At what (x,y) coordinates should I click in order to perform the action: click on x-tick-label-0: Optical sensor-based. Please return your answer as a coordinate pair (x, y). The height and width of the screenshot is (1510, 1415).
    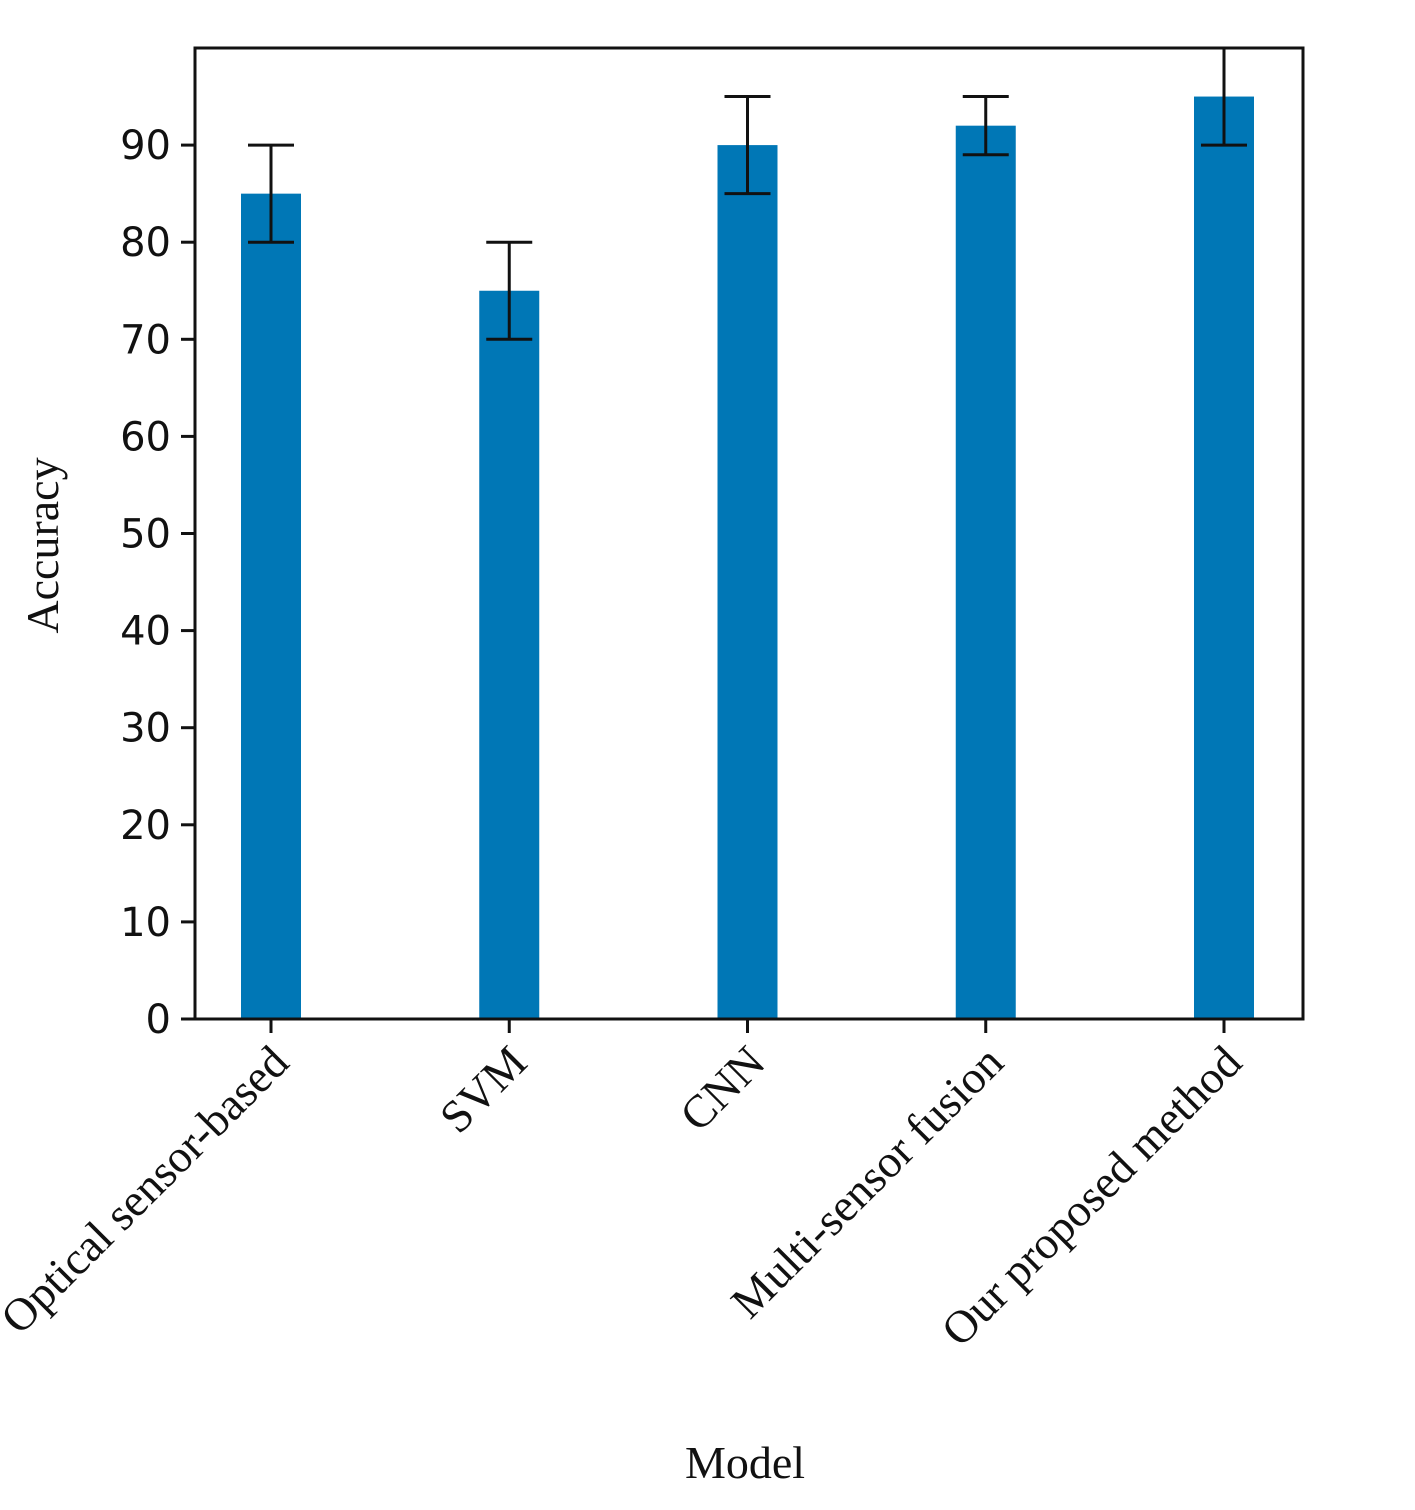
    Looking at the image, I should click on (149, 1189).